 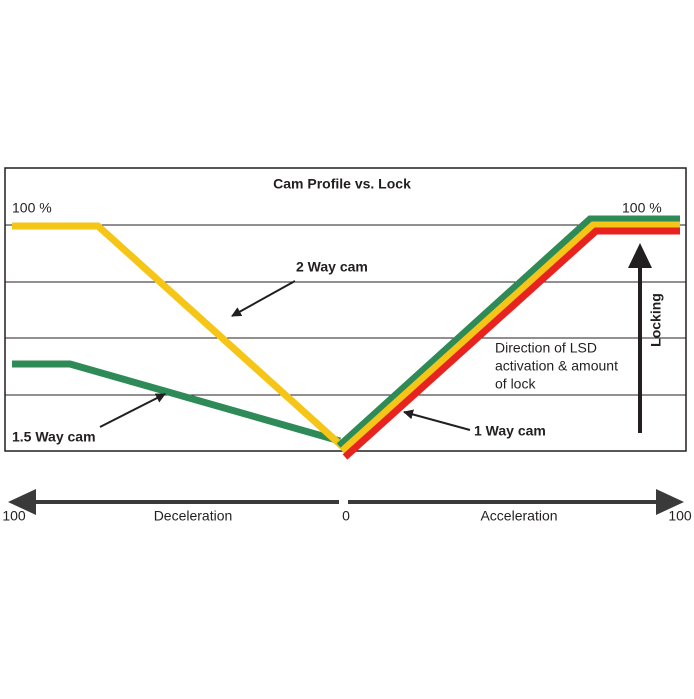 I want to click on description: activation & amount, so click(x=556, y=366).